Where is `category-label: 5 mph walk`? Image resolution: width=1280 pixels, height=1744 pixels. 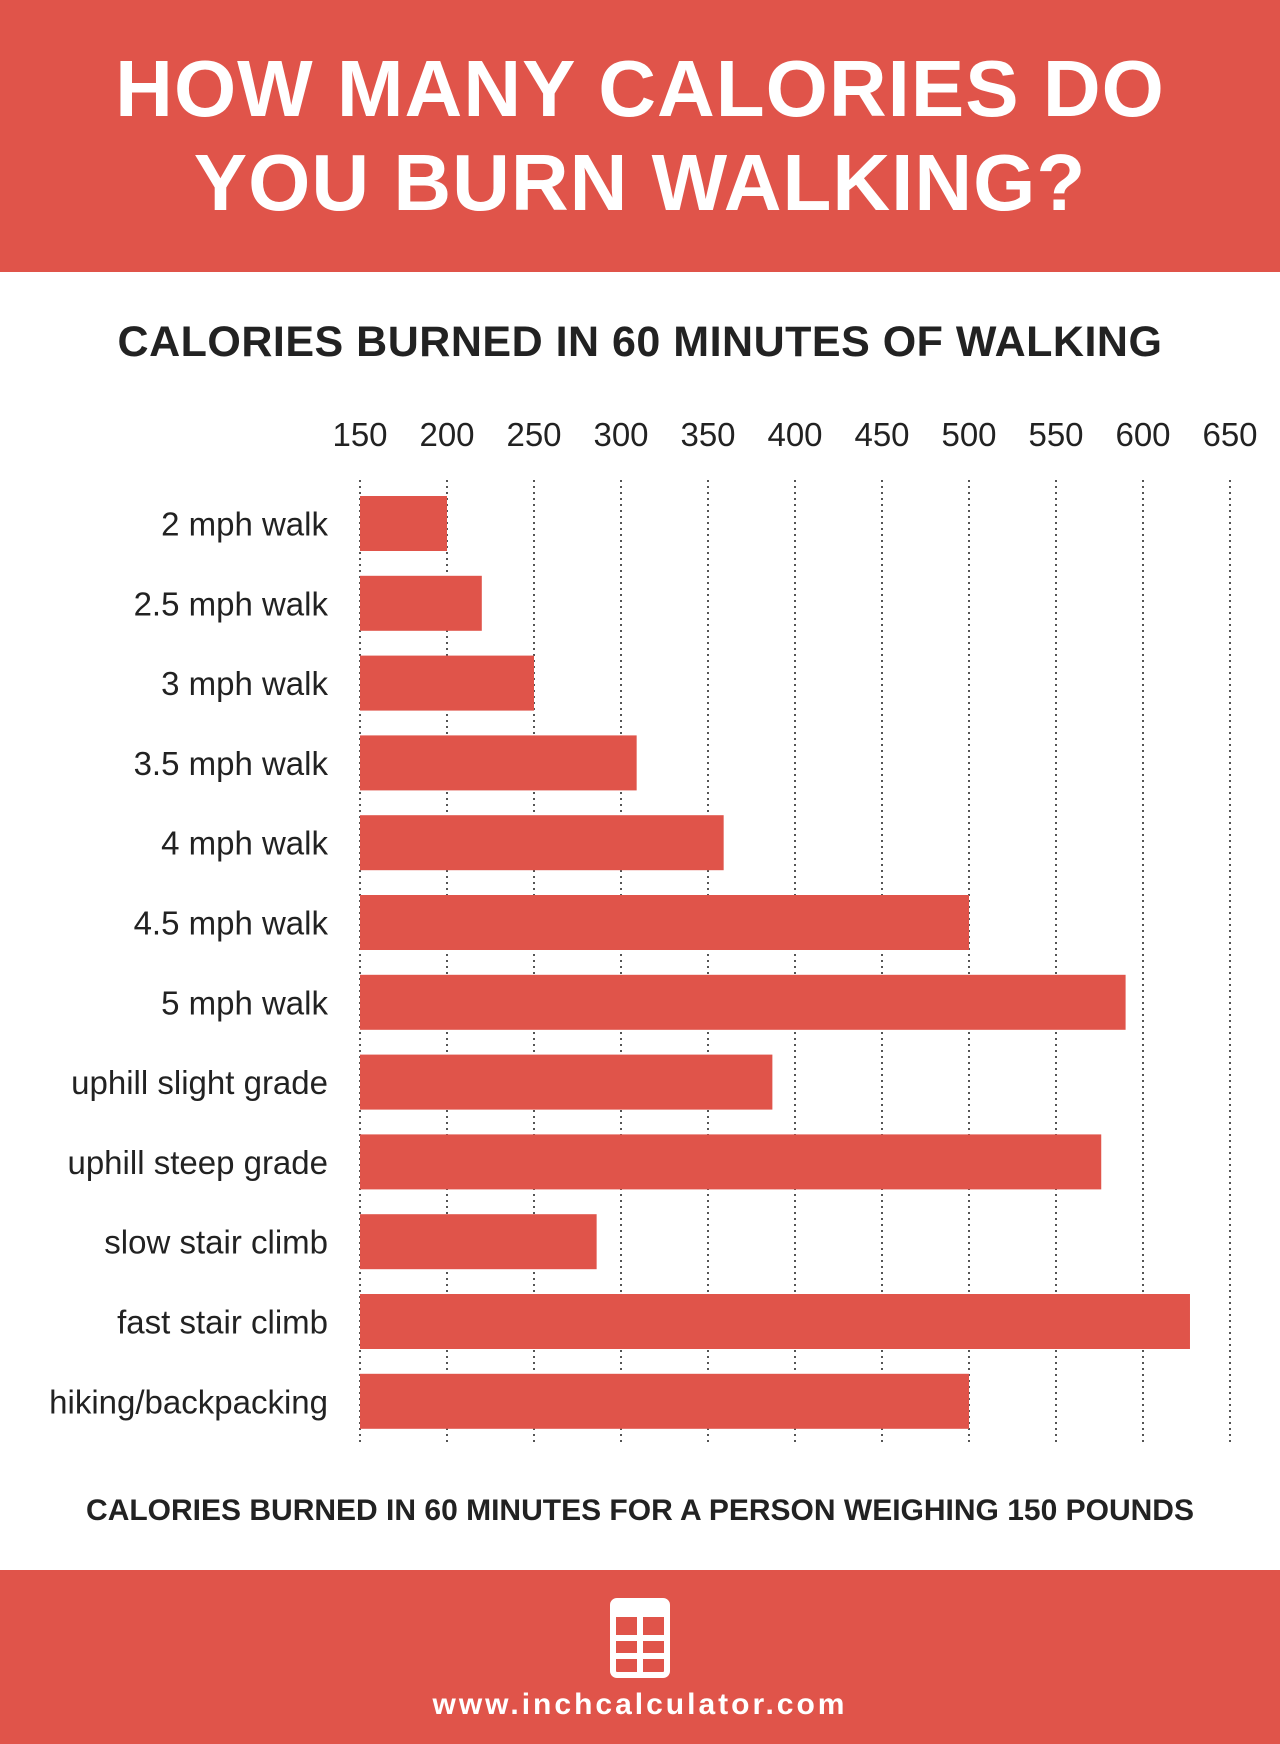 category-label: 5 mph walk is located at coordinates (244, 1002).